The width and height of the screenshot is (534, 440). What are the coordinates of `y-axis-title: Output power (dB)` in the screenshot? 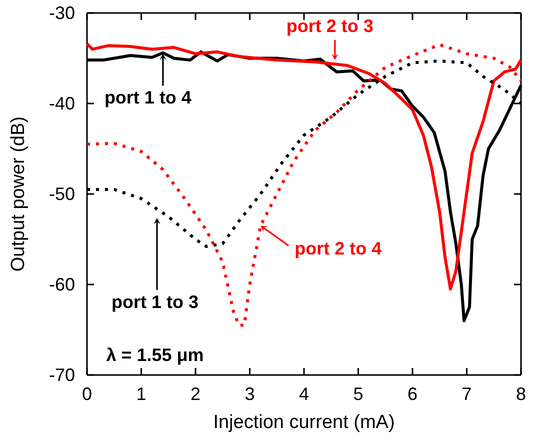 It's located at (18, 194).